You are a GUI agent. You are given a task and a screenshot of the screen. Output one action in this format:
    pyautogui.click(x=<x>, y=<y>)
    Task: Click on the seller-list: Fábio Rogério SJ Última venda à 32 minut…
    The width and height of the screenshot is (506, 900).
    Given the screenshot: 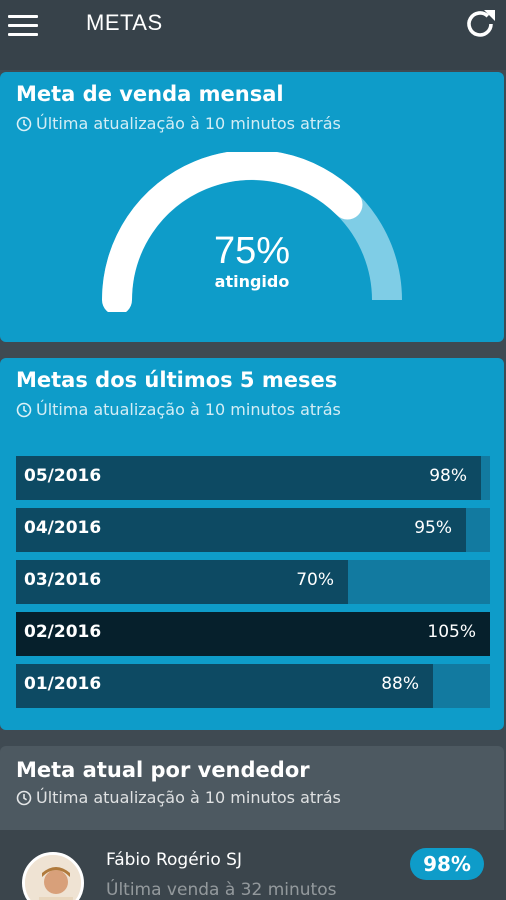 What is the action you would take?
    pyautogui.click(x=253, y=865)
    